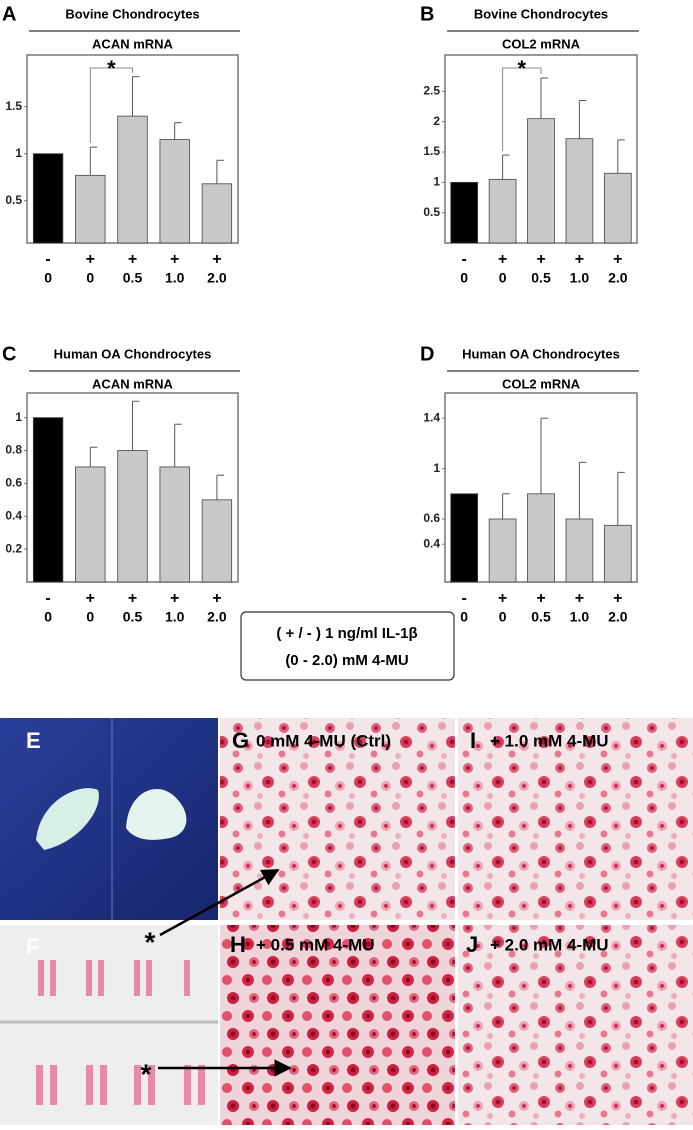 The width and height of the screenshot is (693, 1130). I want to click on micrograph-h, so click(337, 1025).